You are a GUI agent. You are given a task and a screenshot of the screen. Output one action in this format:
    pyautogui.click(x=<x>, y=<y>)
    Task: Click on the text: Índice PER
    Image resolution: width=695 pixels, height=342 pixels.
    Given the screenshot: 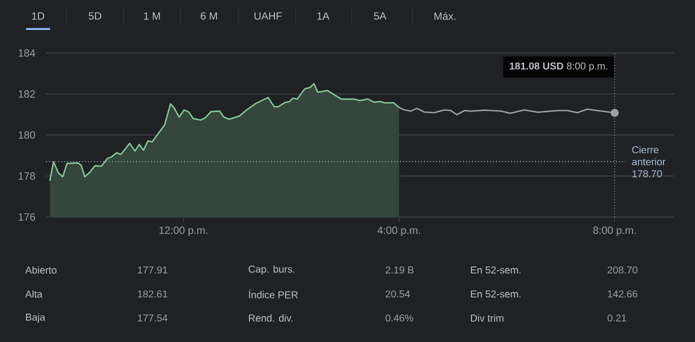 What is the action you would take?
    pyautogui.click(x=273, y=294)
    